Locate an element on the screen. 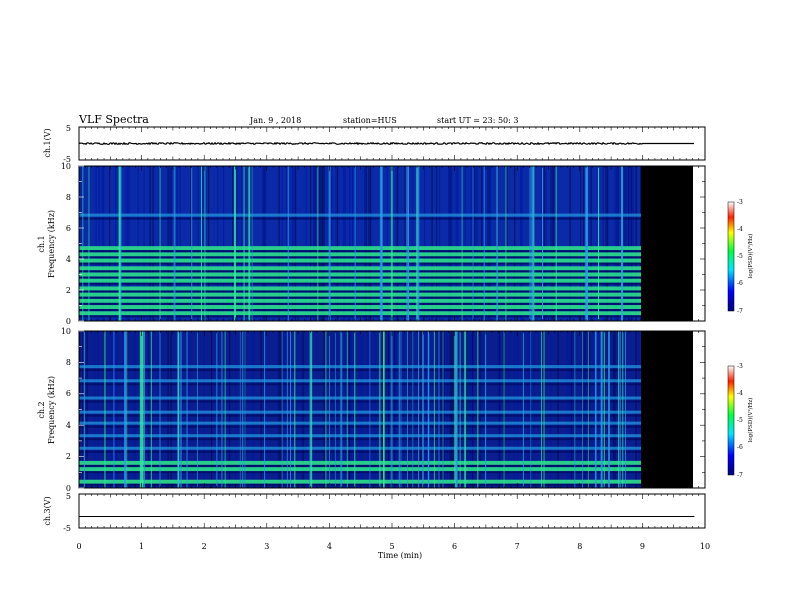 The height and width of the screenshot is (612, 792). figure-title: VLF Spectra is located at coordinates (113, 119).